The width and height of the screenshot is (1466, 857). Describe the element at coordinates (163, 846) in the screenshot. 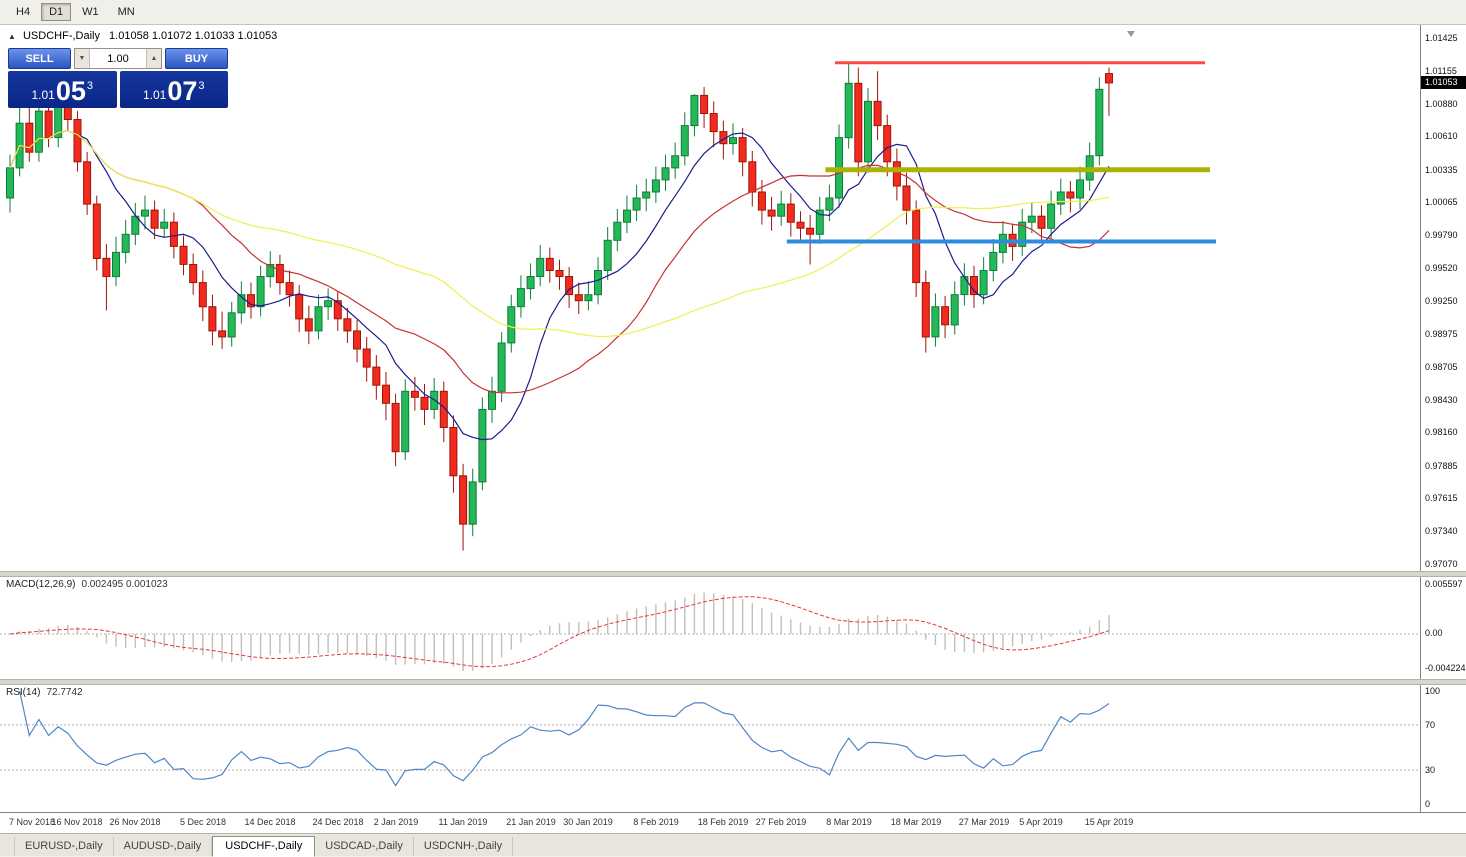

I see `chart-tab-audusd-daily: AUDUSD-,Daily` at that location.